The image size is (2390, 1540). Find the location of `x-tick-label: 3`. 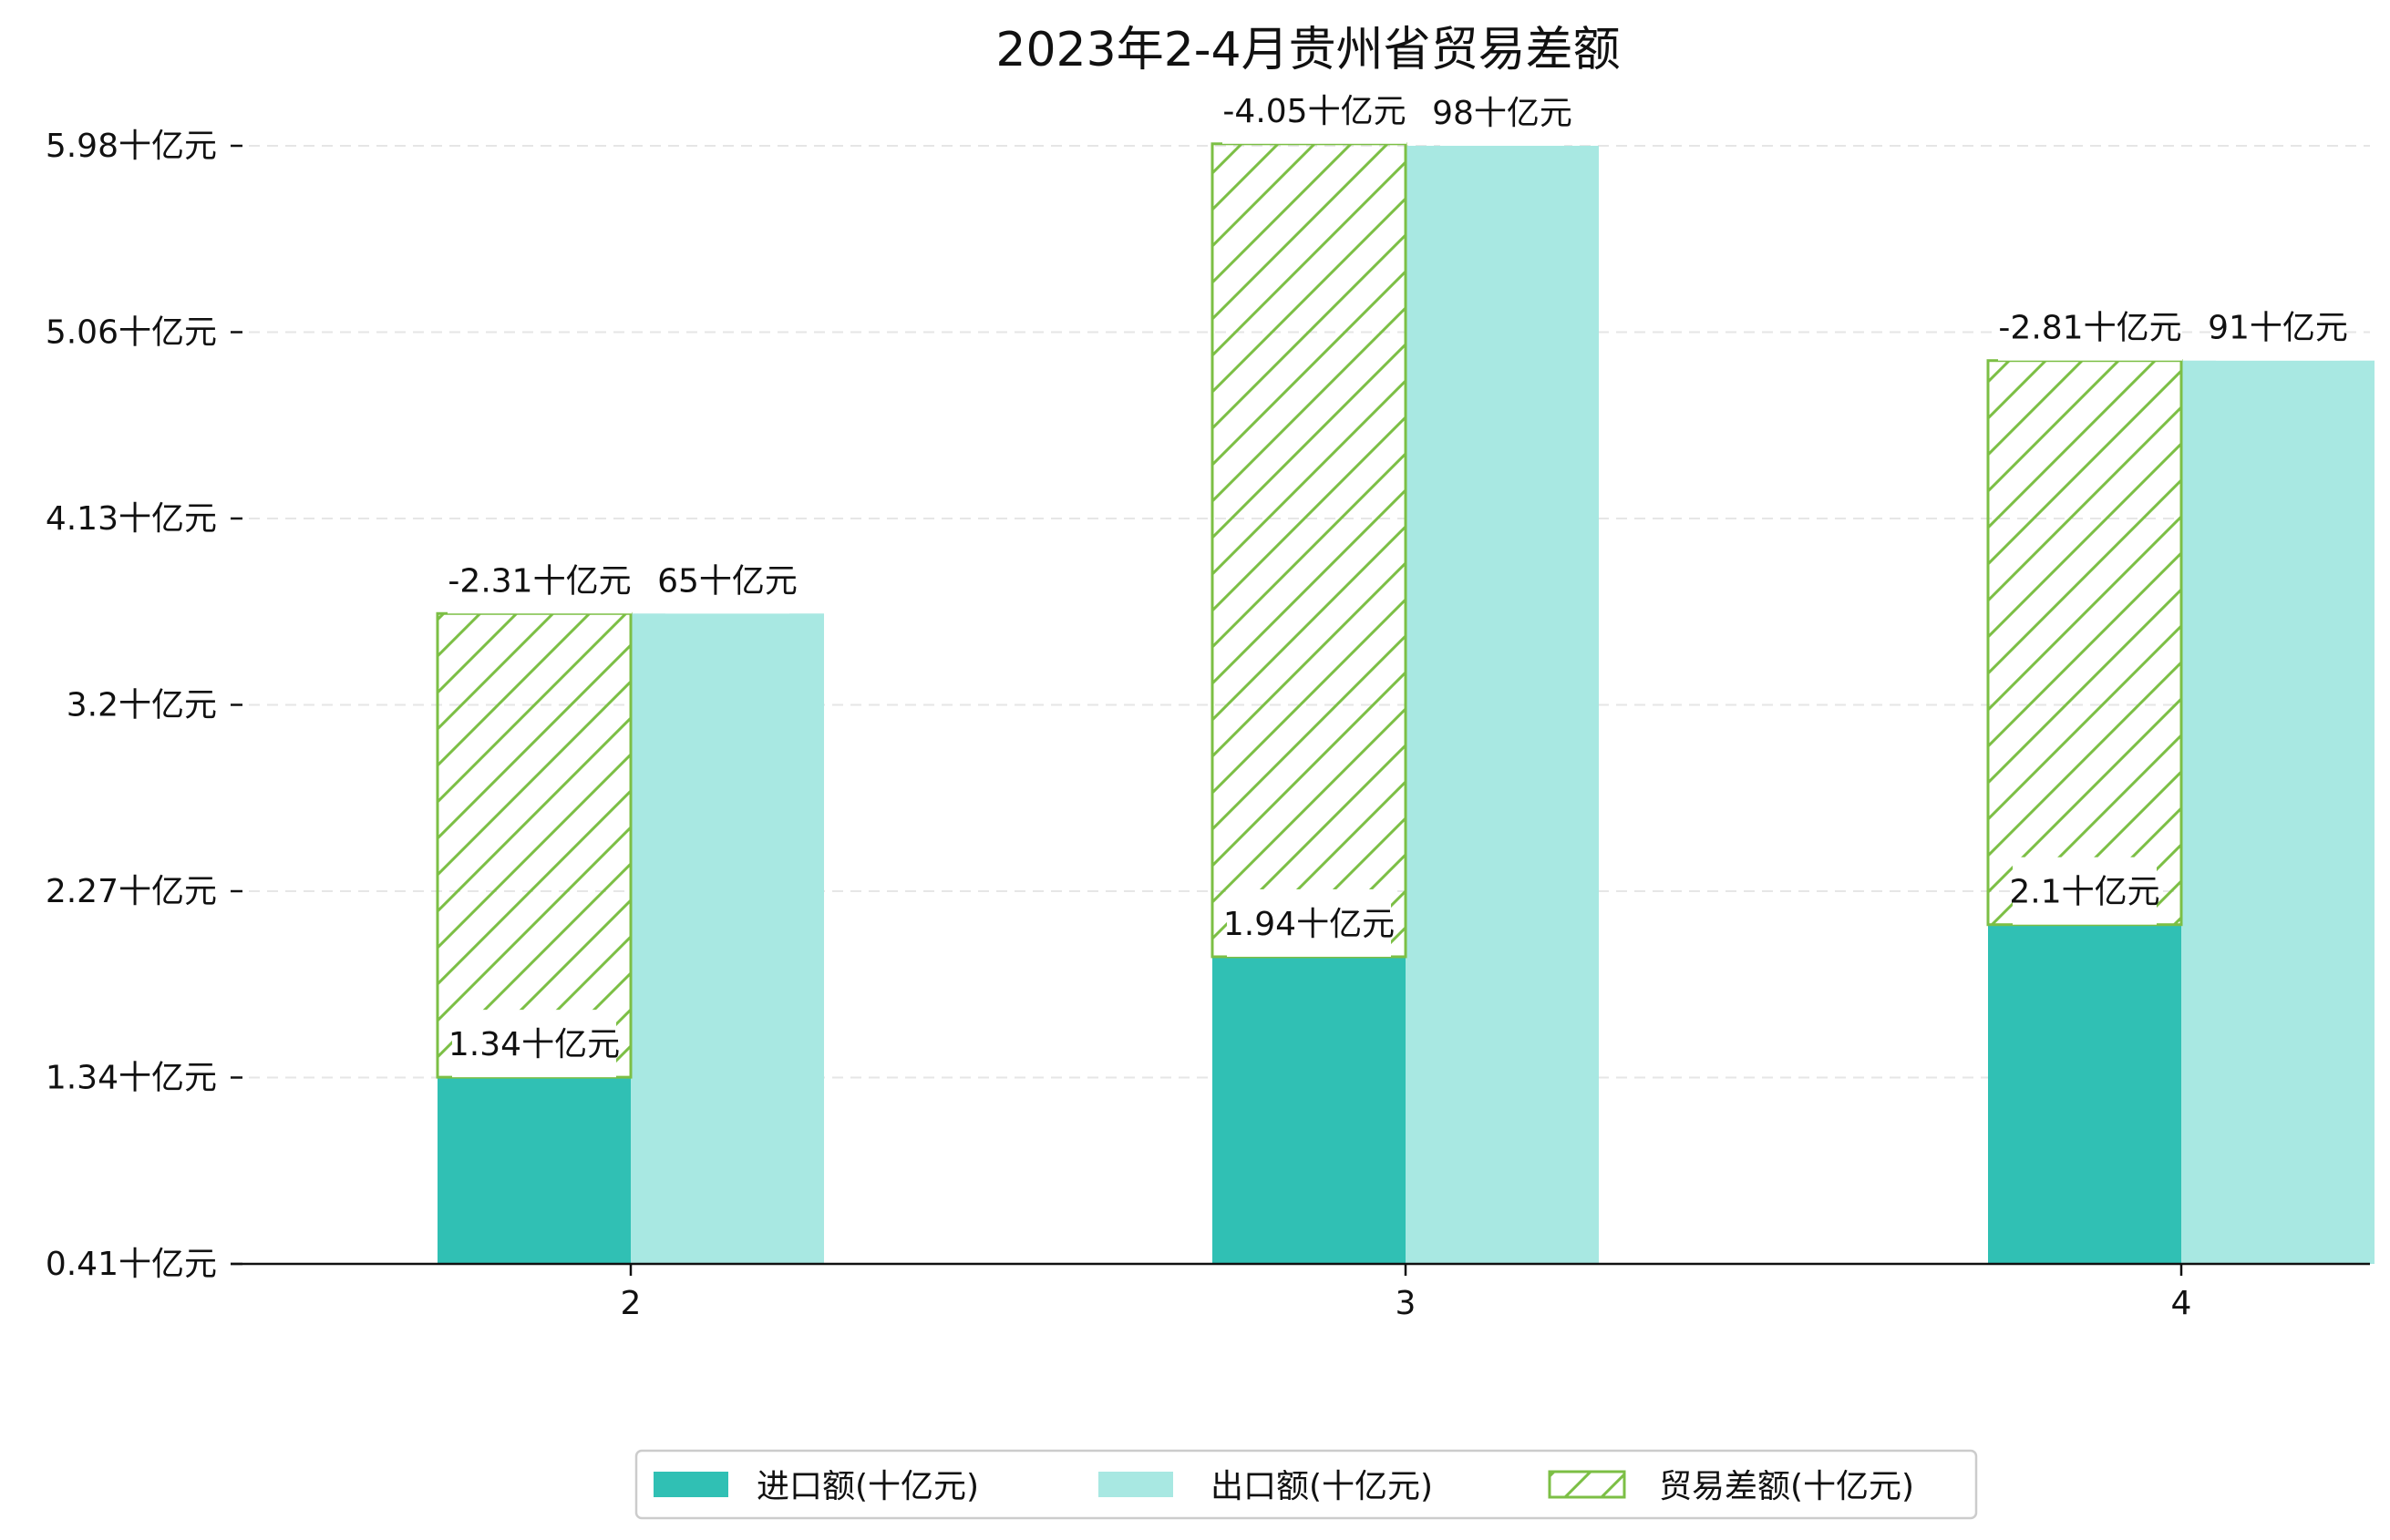

x-tick-label: 3 is located at coordinates (1406, 1303).